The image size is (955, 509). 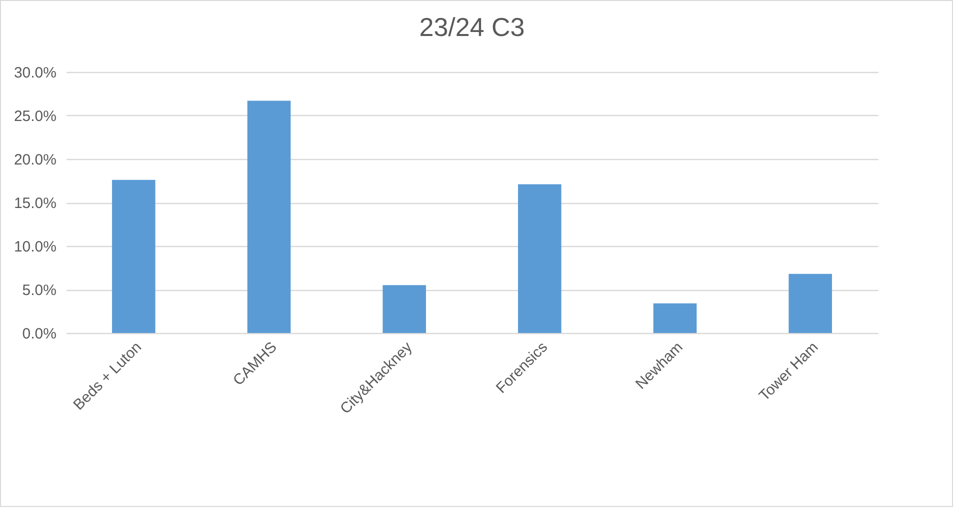 What do you see at coordinates (39, 334) in the screenshot?
I see `y-tick-label: 0.0%` at bounding box center [39, 334].